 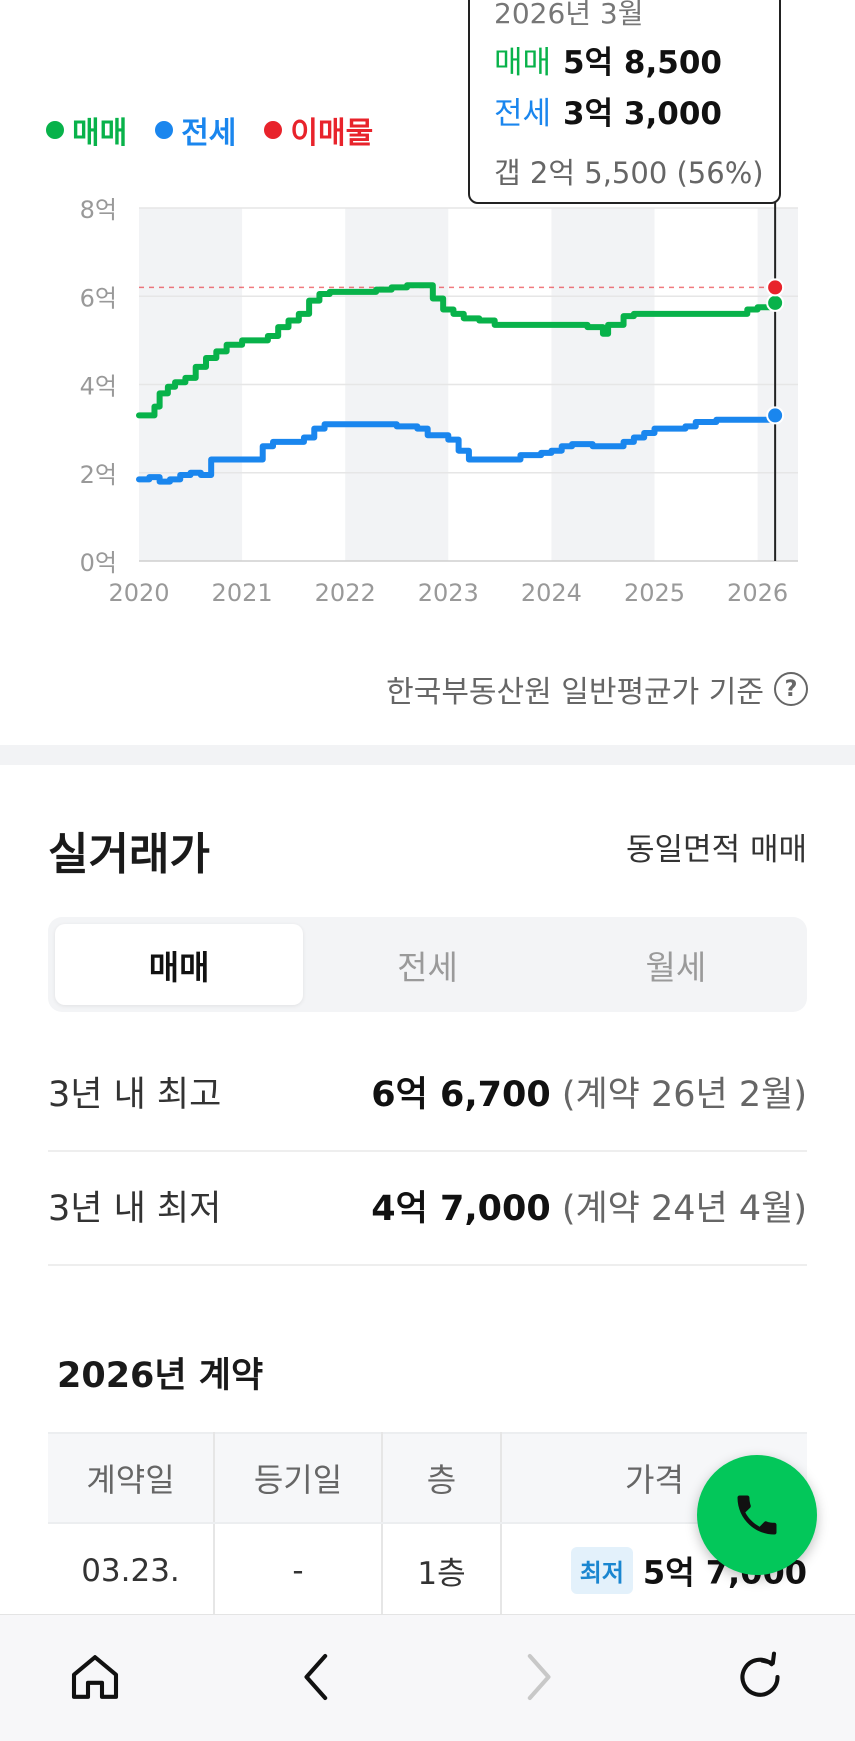 What do you see at coordinates (760, 1674) in the screenshot?
I see `refresh-icon` at bounding box center [760, 1674].